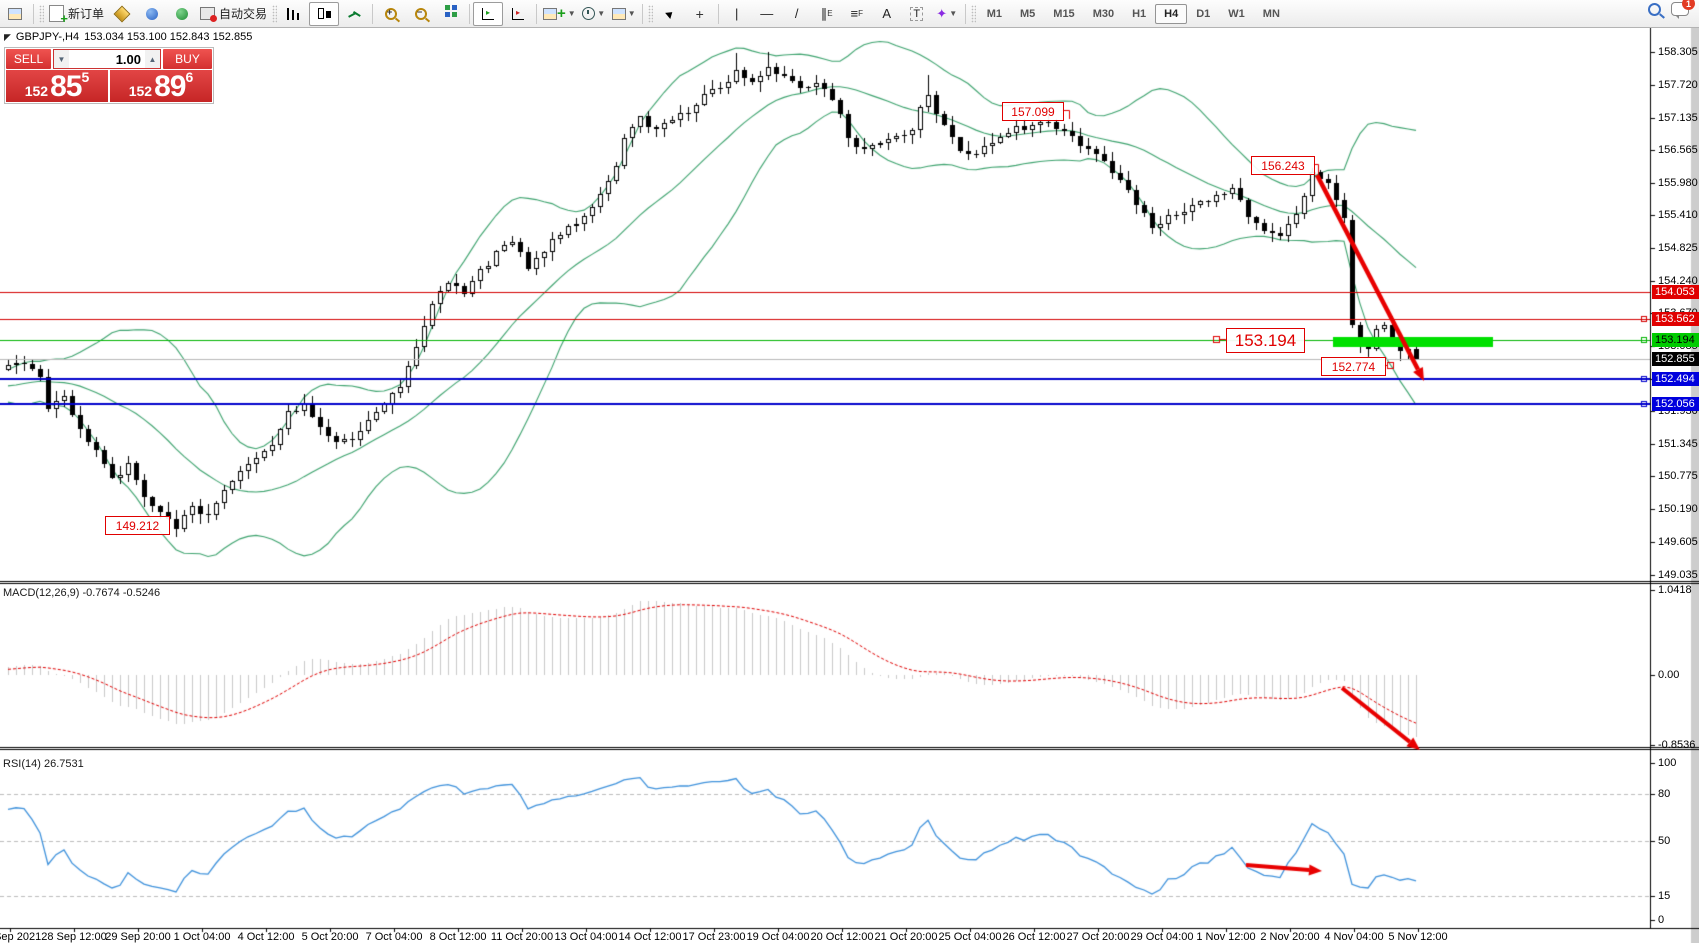 The height and width of the screenshot is (943, 1699). I want to click on macd-axis-tick-label: -0.8536, so click(1677, 745).